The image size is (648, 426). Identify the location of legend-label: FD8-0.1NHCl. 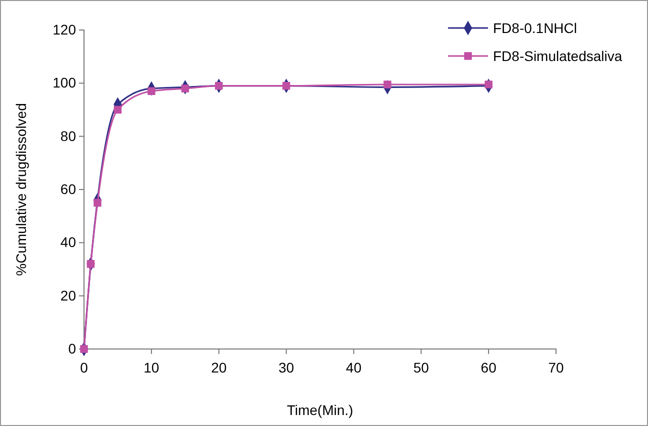
(535, 28).